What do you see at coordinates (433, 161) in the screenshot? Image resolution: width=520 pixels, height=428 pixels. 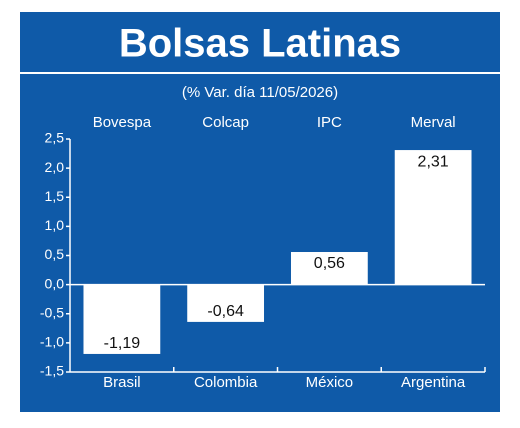 I see `value-label: 2,31` at bounding box center [433, 161].